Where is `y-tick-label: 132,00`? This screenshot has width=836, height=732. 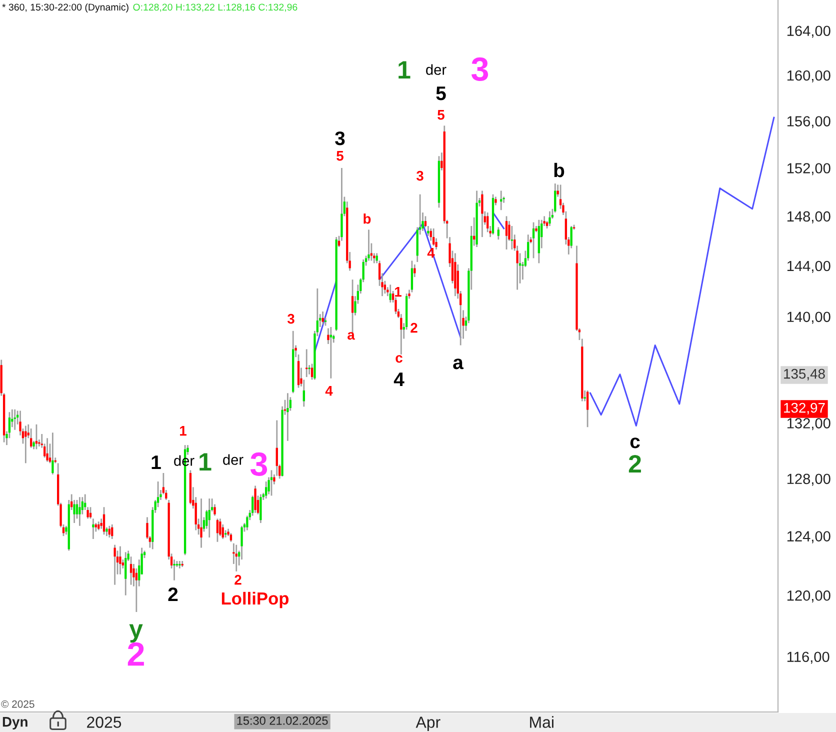
y-tick-label: 132,00 is located at coordinates (808, 424).